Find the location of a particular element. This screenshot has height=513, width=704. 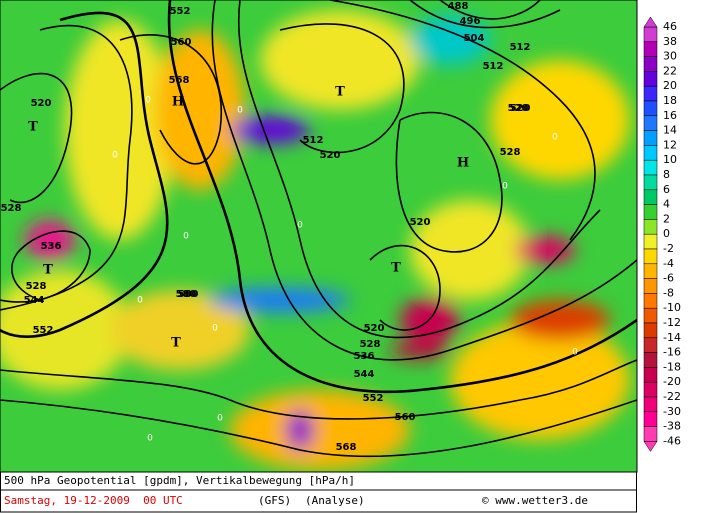

legend-label: 12 is located at coordinates (670, 144).